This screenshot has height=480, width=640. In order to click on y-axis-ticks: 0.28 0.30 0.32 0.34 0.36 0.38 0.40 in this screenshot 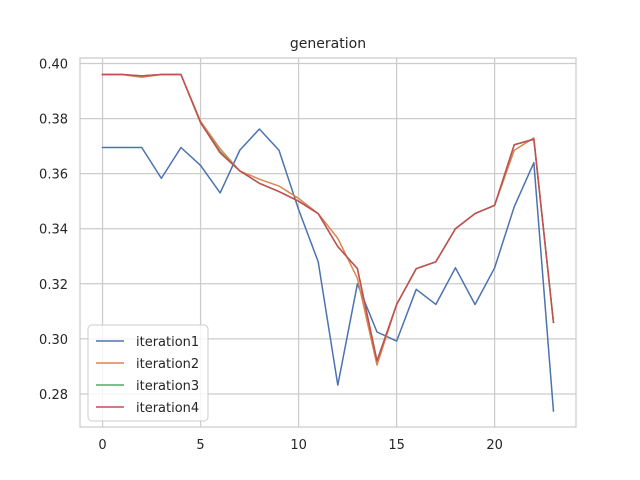, I will do `click(53, 230)`.